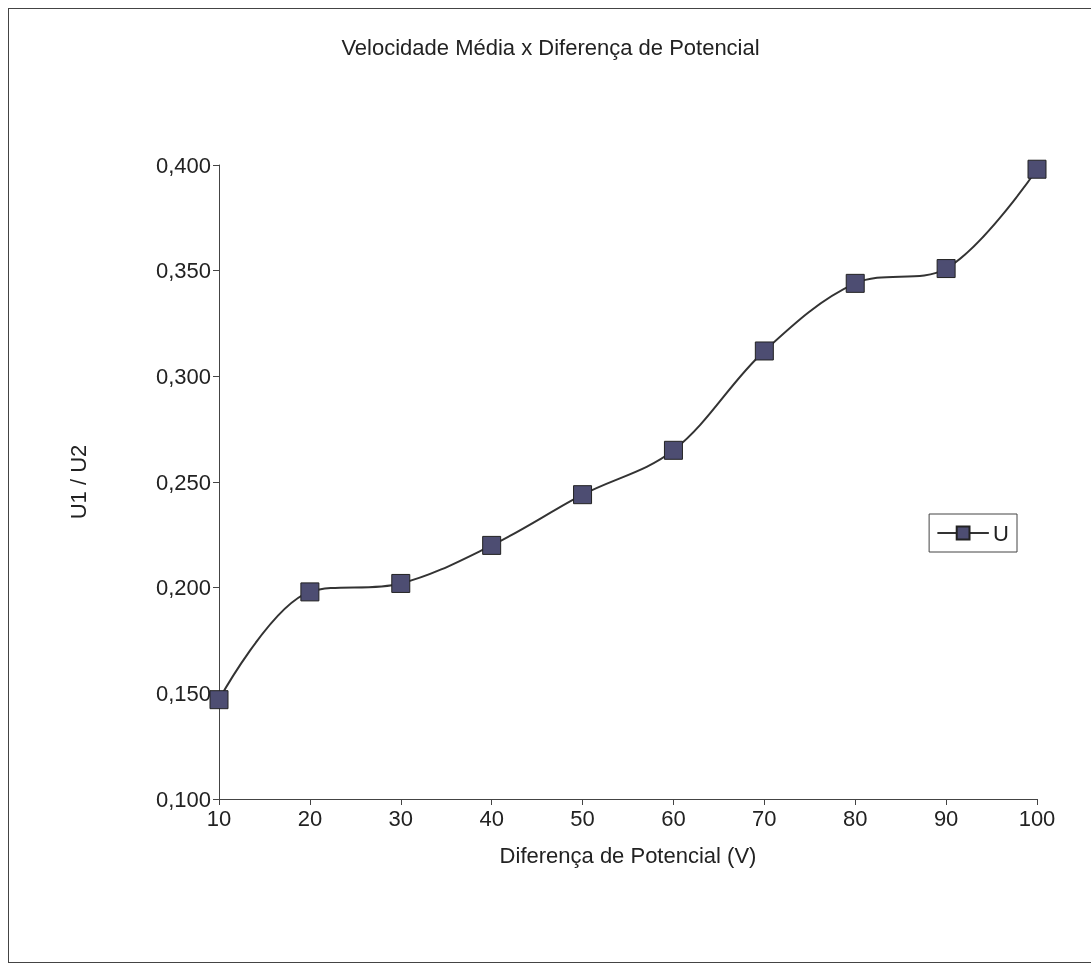 The height and width of the screenshot is (971, 1091). What do you see at coordinates (310, 818) in the screenshot?
I see `x-tick-label: 20` at bounding box center [310, 818].